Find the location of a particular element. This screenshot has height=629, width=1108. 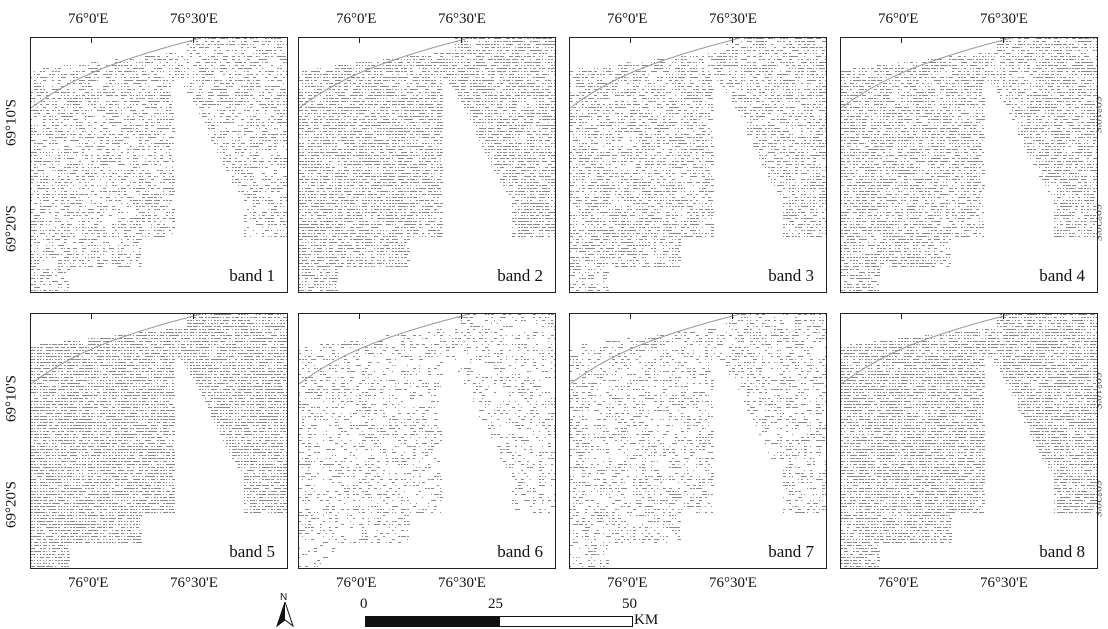

scale-bar-white is located at coordinates (566, 621).